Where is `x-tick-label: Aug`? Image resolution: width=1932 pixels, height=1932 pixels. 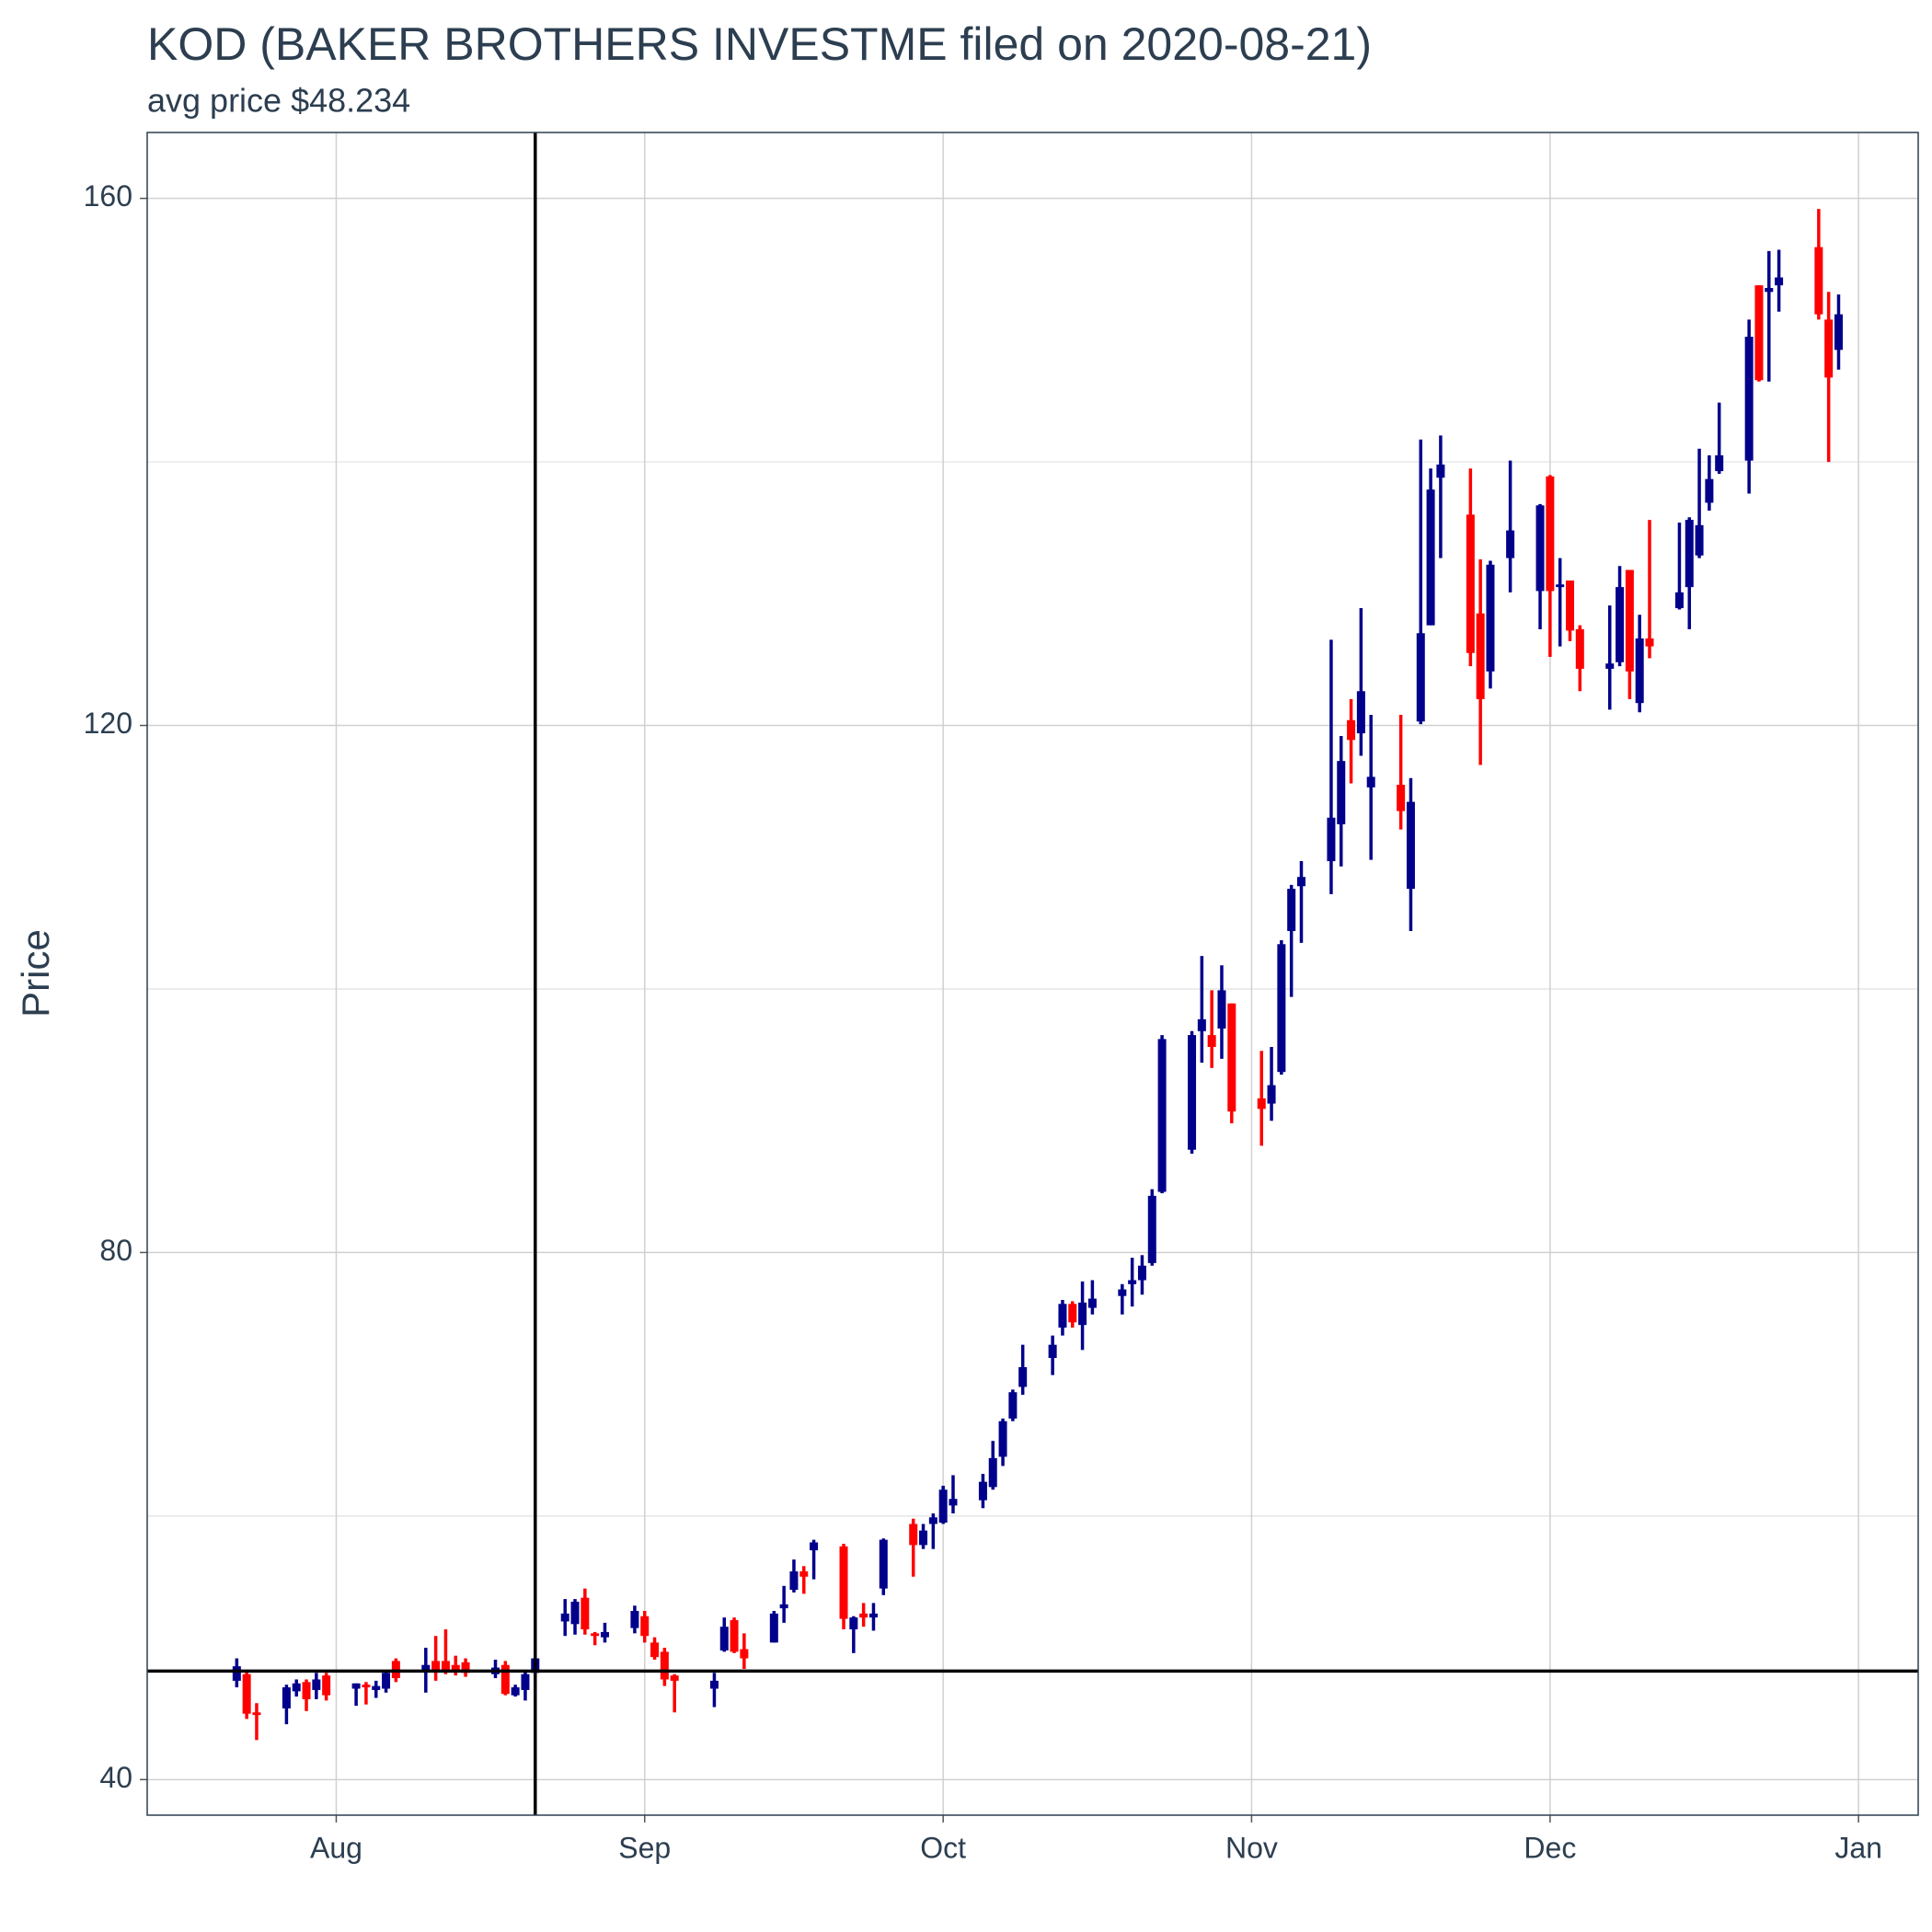
x-tick-label: Aug is located at coordinates (336, 1847).